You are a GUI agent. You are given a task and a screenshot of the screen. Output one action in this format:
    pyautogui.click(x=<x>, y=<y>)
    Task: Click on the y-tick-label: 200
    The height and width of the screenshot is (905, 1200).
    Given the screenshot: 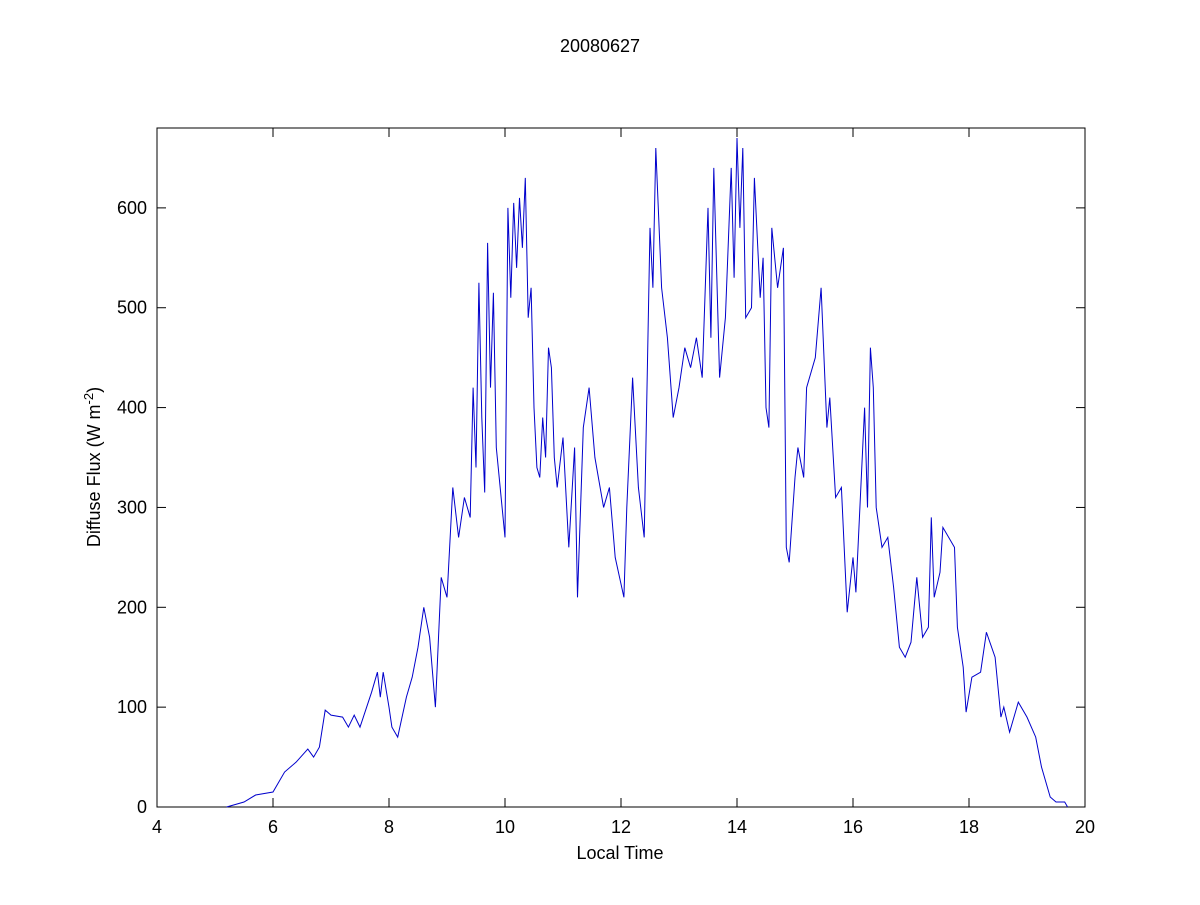 What is the action you would take?
    pyautogui.click(x=132, y=607)
    